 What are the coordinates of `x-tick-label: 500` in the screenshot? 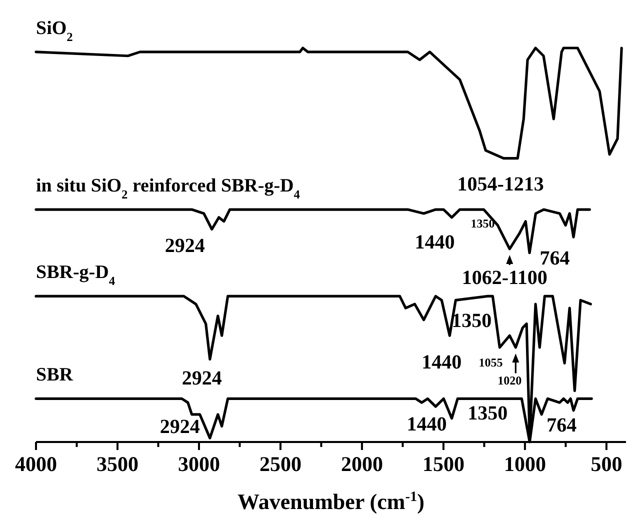 It's located at (606, 464).